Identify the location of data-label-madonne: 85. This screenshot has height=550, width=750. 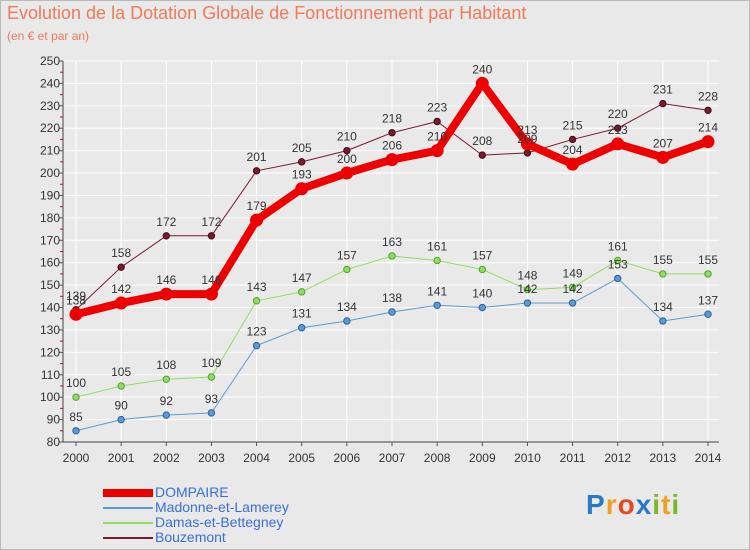
(76, 417).